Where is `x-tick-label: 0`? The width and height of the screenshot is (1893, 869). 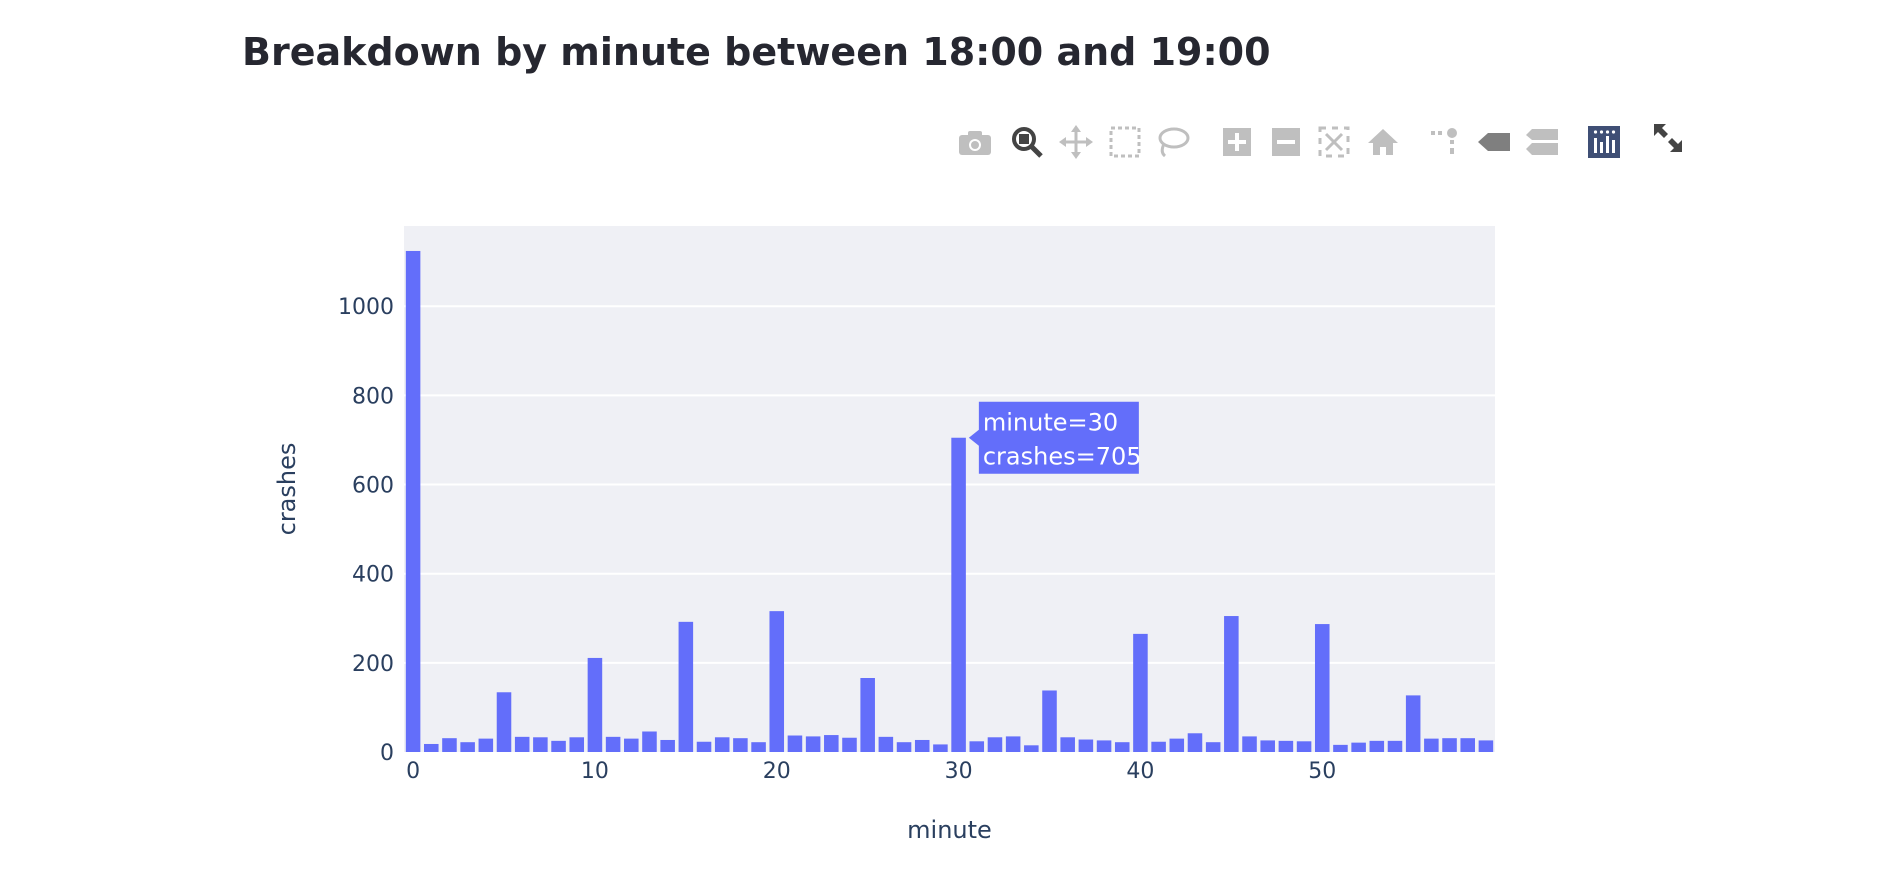
x-tick-label: 0 is located at coordinates (413, 771).